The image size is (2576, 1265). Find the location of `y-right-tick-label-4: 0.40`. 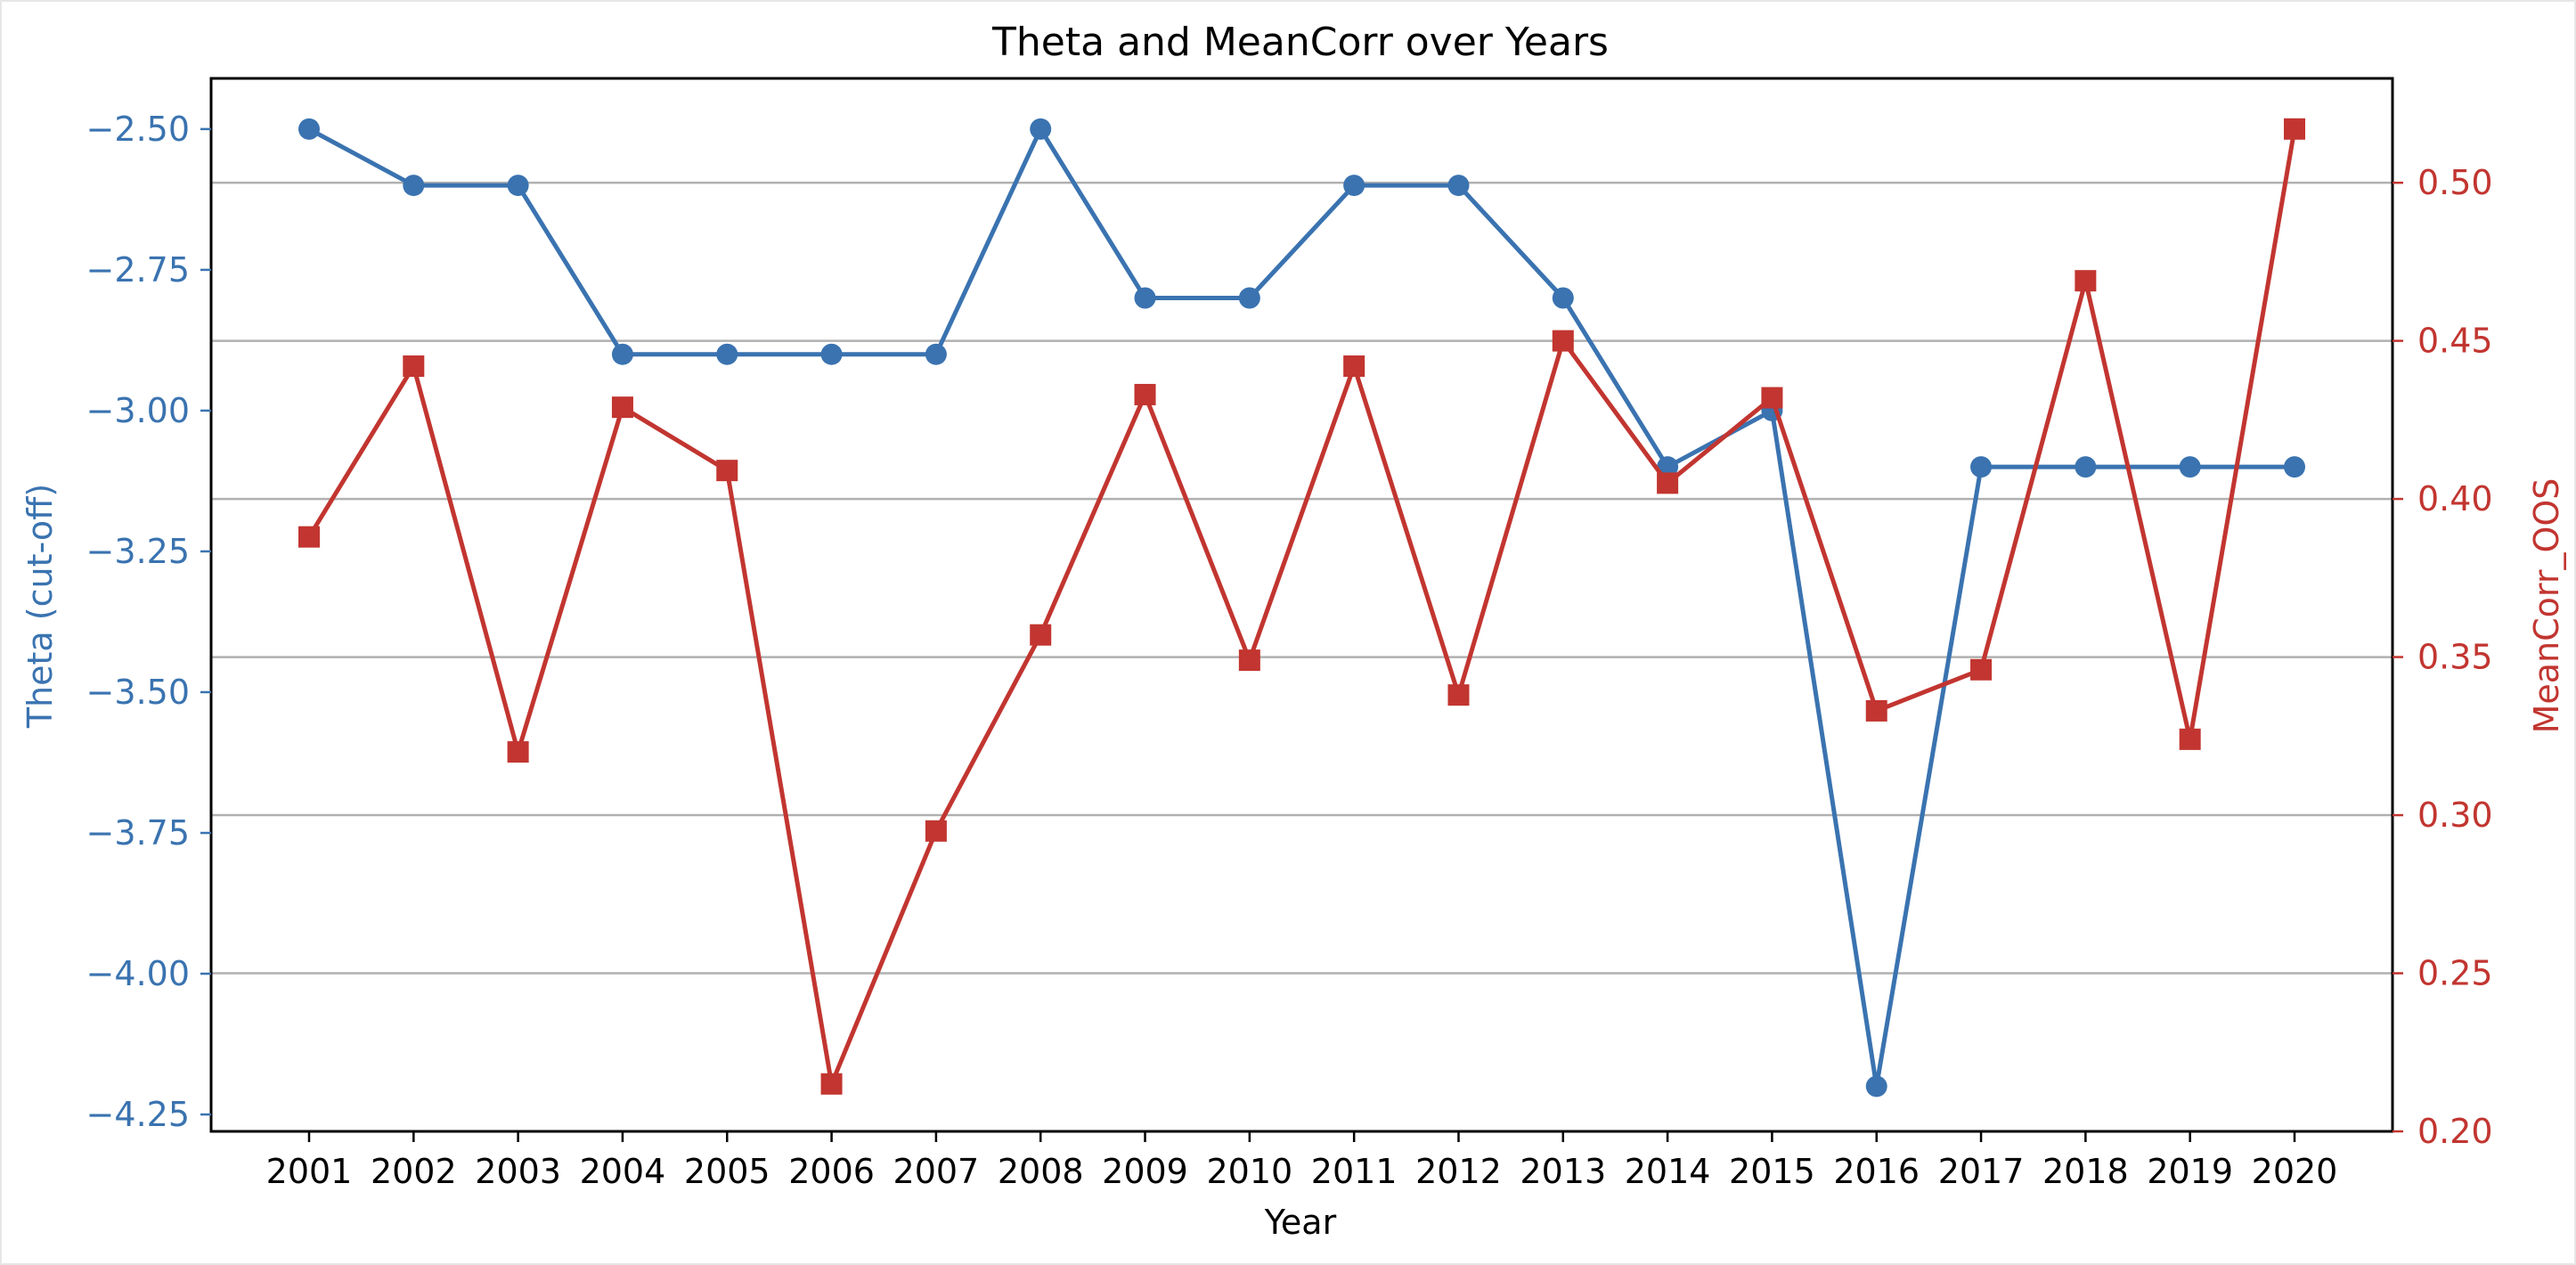

y-right-tick-label-4: 0.40 is located at coordinates (2455, 498).